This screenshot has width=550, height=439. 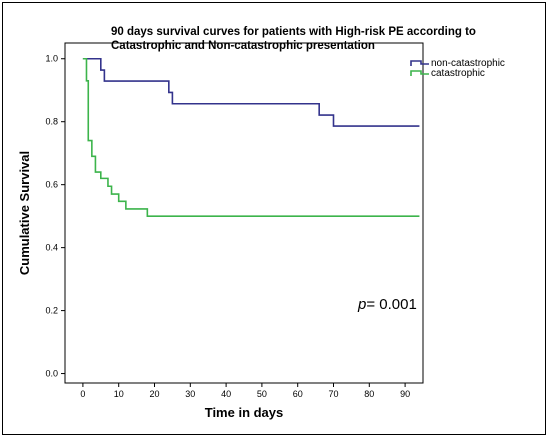 I want to click on x-tick-label: 80, so click(x=369, y=394).